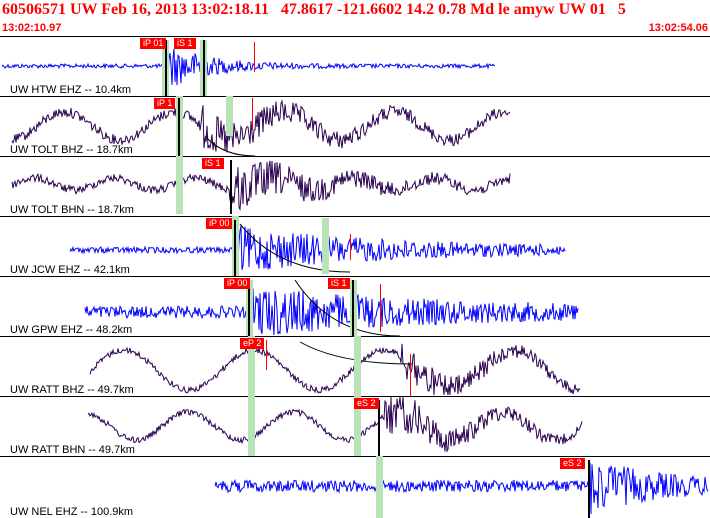 The width and height of the screenshot is (710, 518). I want to click on seismogram-panel-tolt-bhz: iP 1 UW TOLT BHZ -- 18.7km, so click(355, 126).